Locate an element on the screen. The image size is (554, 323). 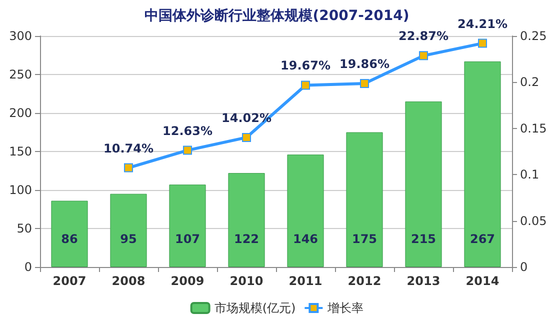
chart-title: 中国体外诊断行业整体规模(2007-2014) is located at coordinates (277, 16).